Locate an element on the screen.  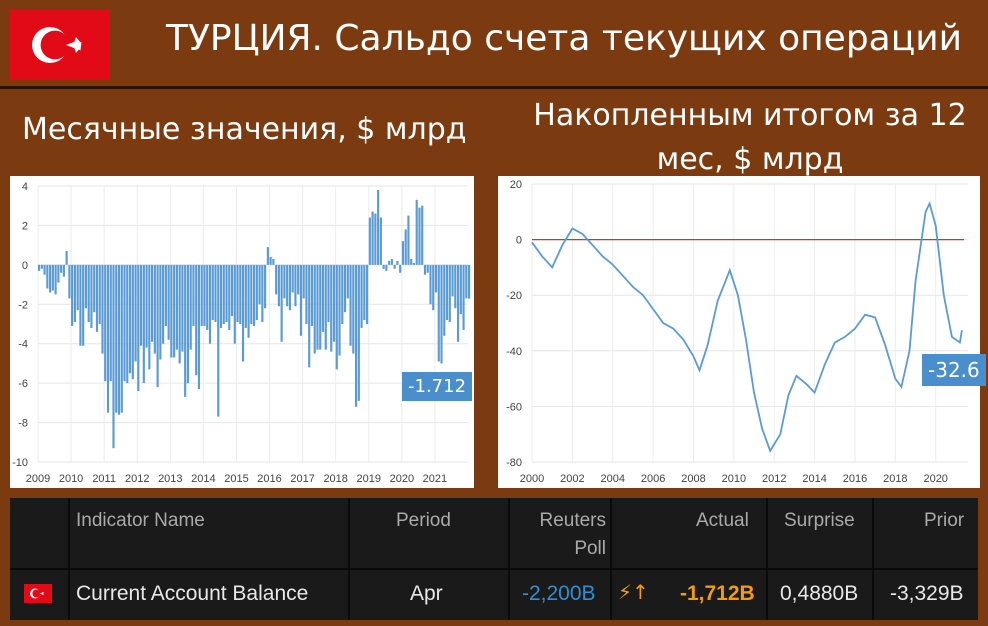
turkey-flag-icon is located at coordinates (60, 45).